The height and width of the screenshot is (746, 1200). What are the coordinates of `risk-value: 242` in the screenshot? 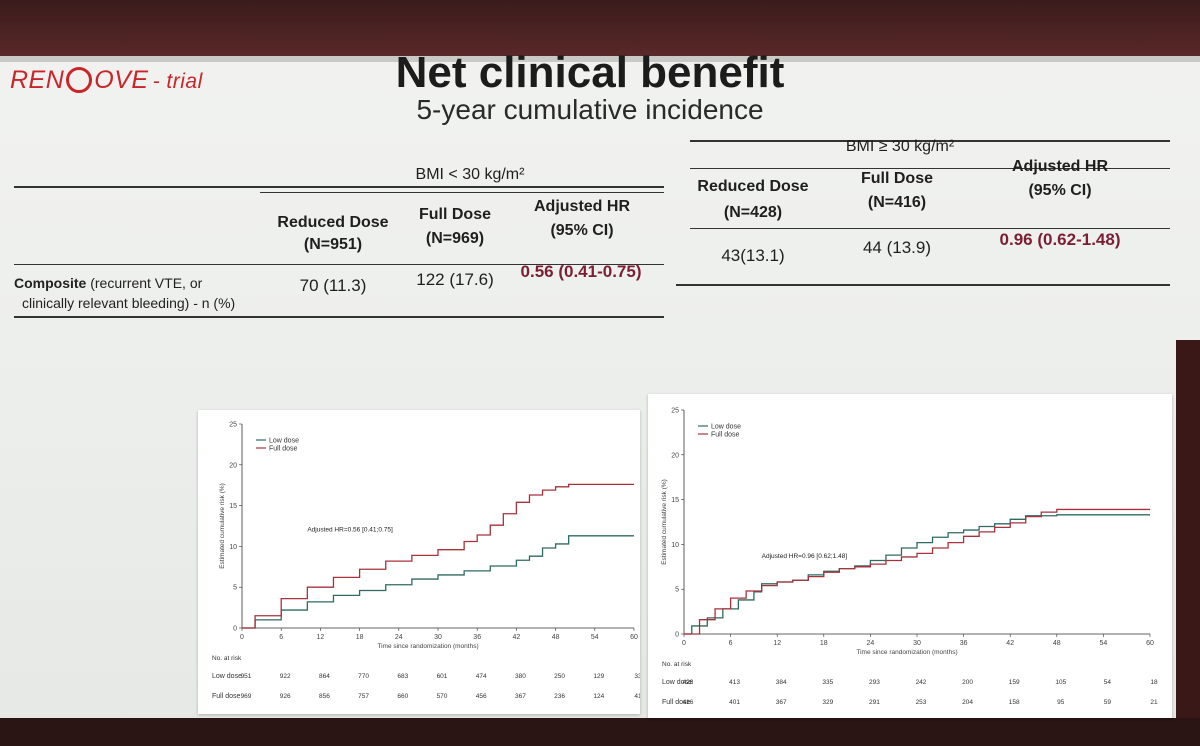 It's located at (921, 682).